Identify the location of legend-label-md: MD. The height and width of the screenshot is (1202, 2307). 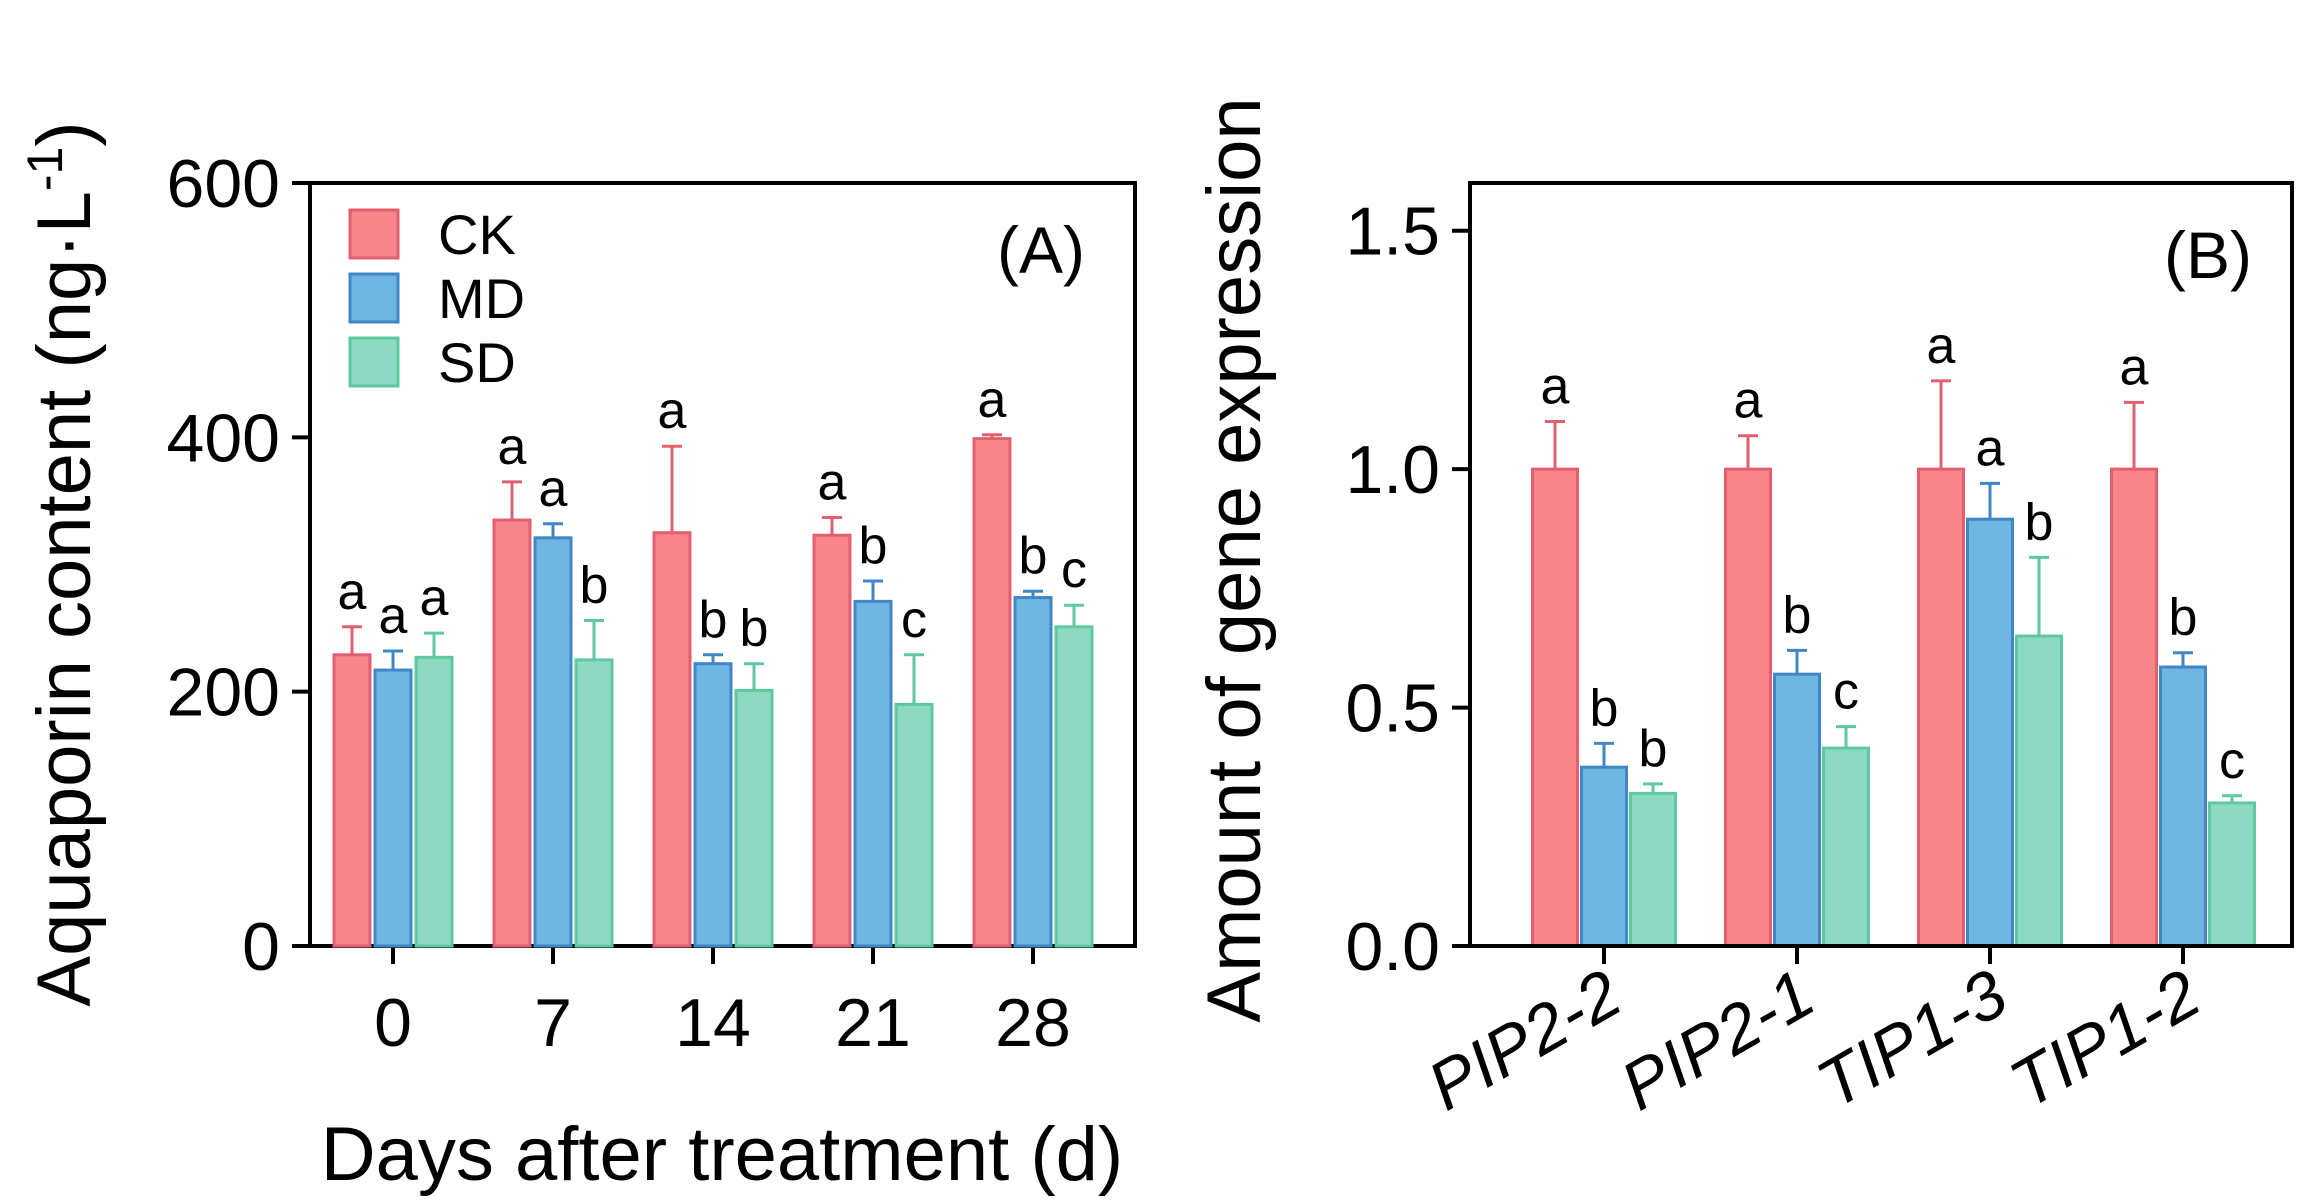
(481, 298).